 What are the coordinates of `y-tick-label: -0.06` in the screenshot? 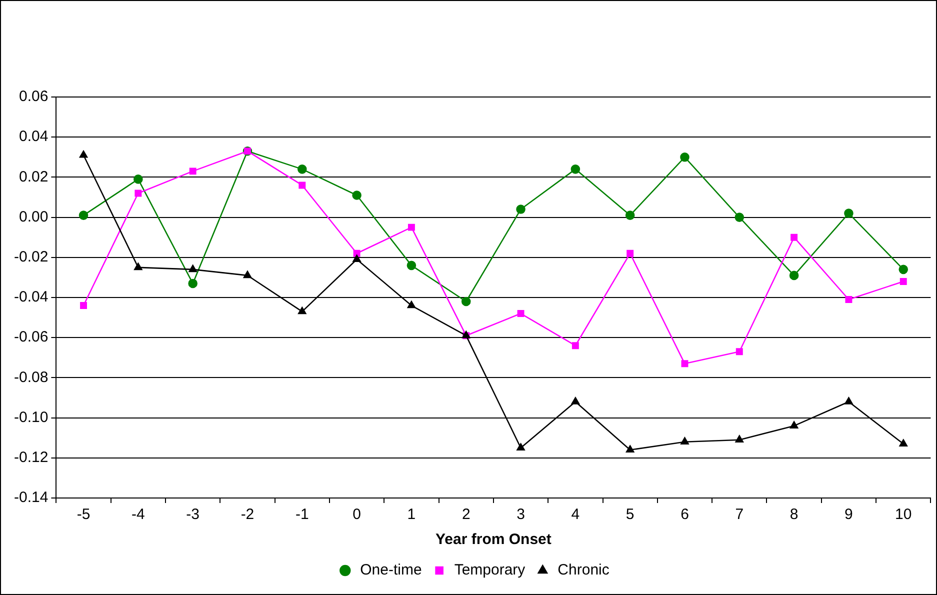 It's located at (31, 337).